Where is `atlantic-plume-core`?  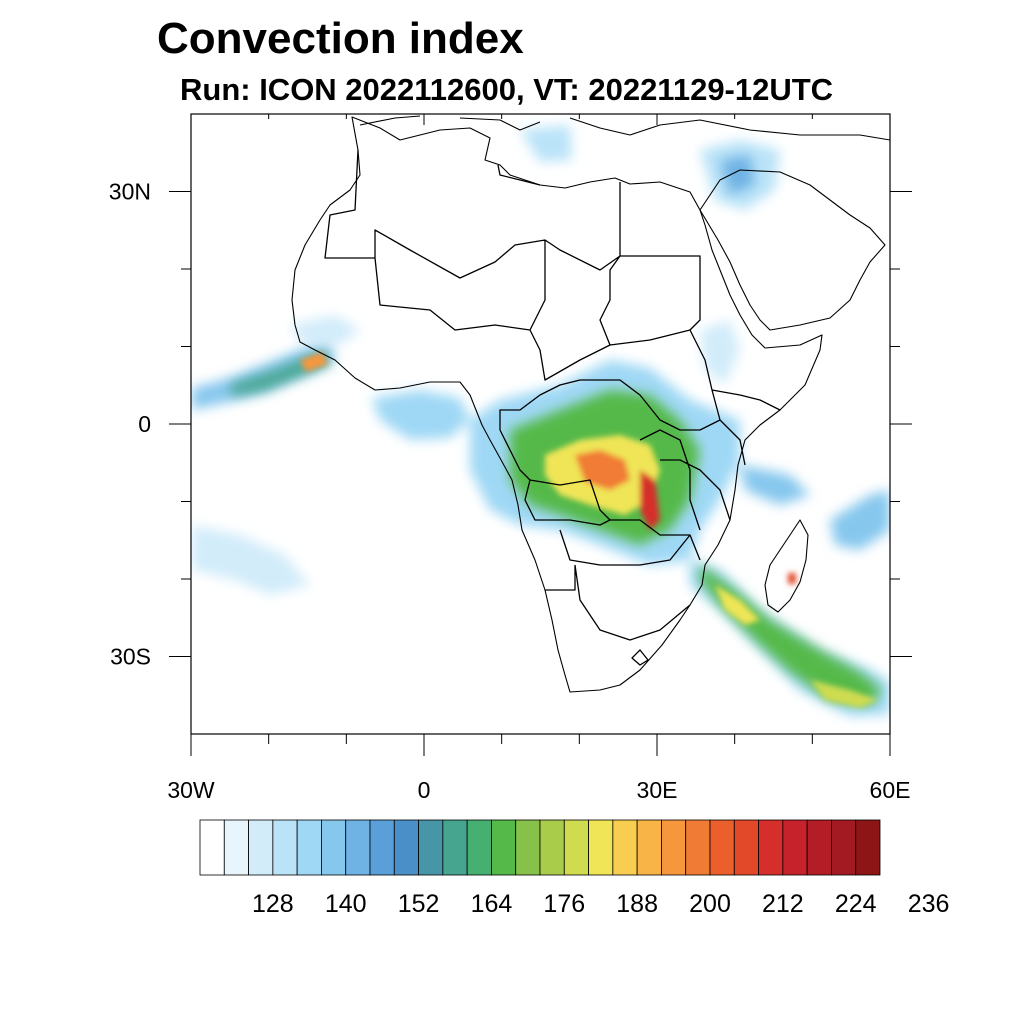
atlantic-plume-core is located at coordinates (314, 362).